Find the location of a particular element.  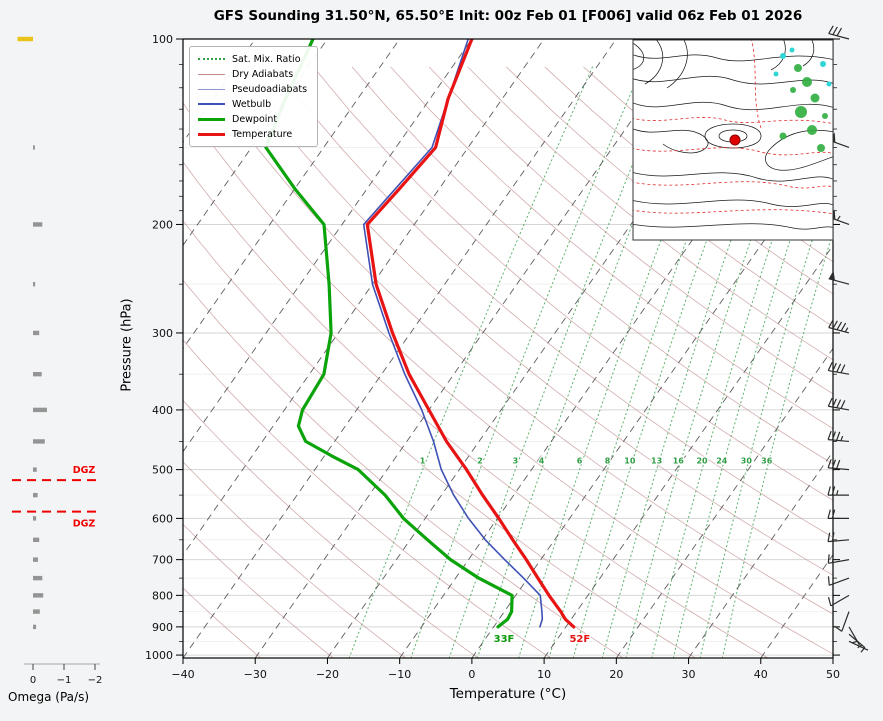

svg-text: −40 is located at coordinates (182, 674).